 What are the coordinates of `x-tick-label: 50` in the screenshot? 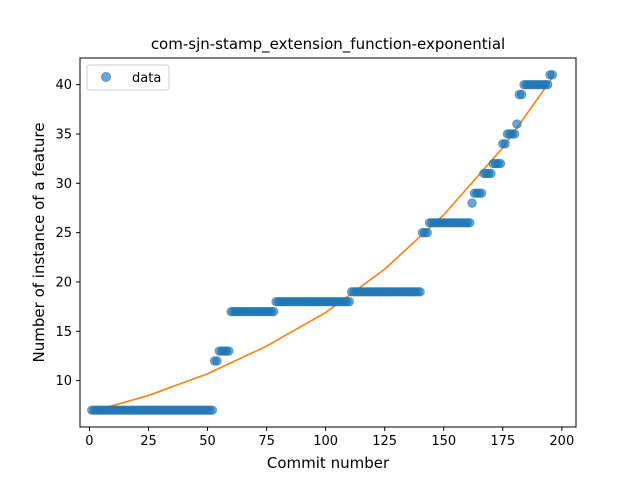 It's located at (207, 441).